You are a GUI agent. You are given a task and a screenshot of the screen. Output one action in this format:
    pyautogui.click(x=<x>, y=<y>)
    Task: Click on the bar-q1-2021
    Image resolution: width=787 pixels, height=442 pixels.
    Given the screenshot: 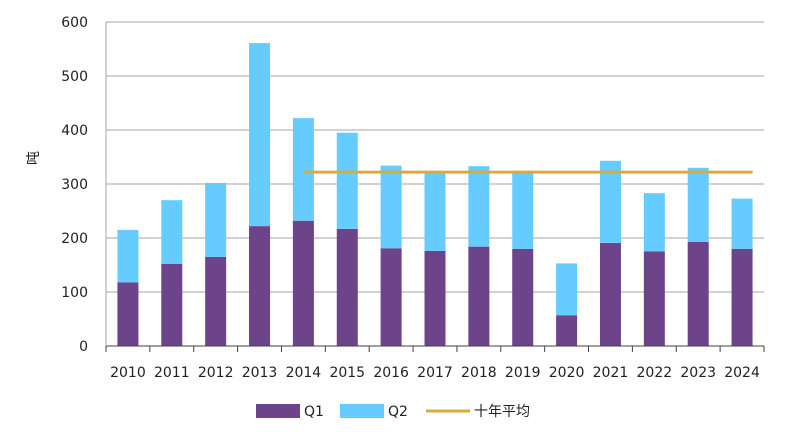 What is the action you would take?
    pyautogui.click(x=610, y=294)
    